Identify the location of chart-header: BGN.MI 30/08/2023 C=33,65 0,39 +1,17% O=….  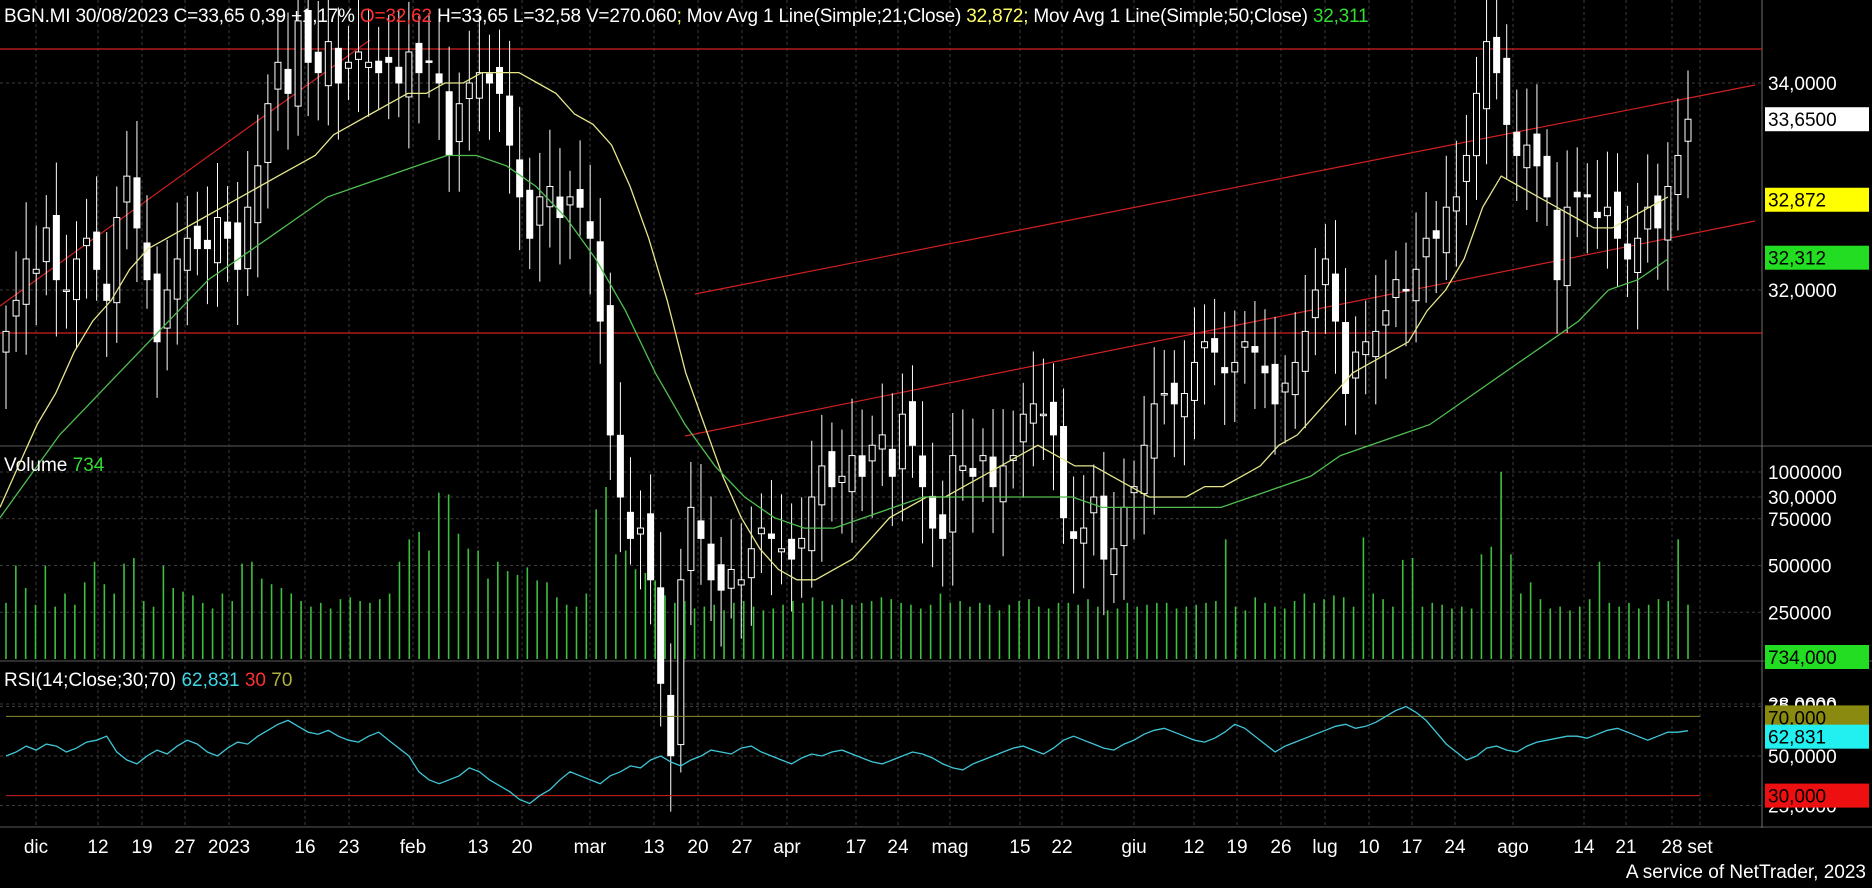
(686, 17).